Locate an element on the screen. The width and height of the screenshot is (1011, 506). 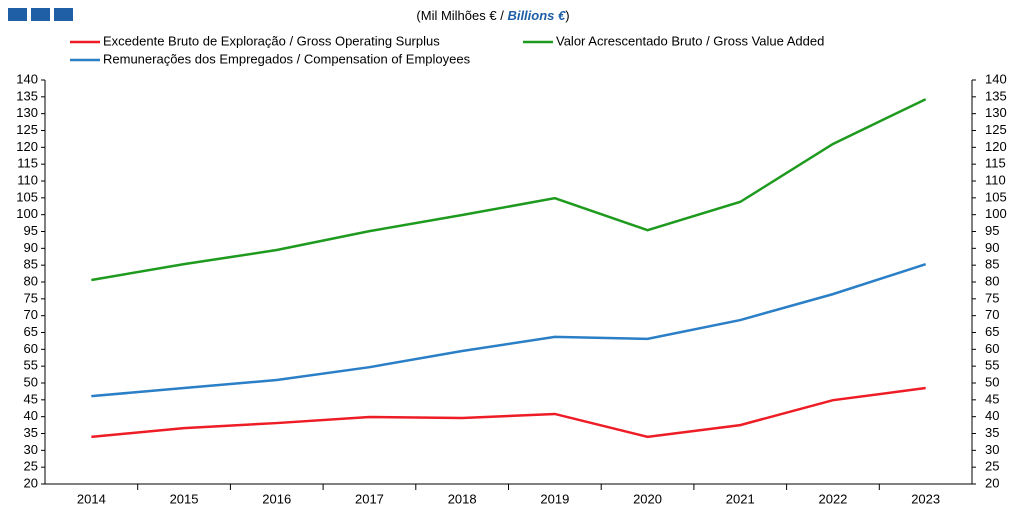
x-tick-label: 2018 is located at coordinates (462, 498).